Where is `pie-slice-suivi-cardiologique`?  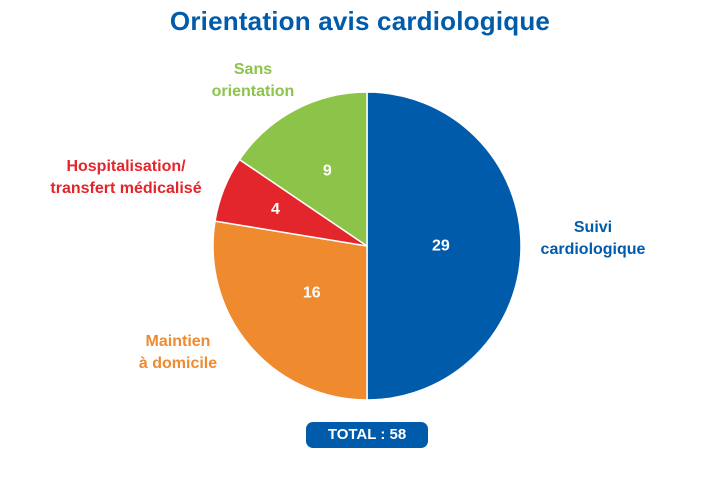 pie-slice-suivi-cardiologique is located at coordinates (444, 246).